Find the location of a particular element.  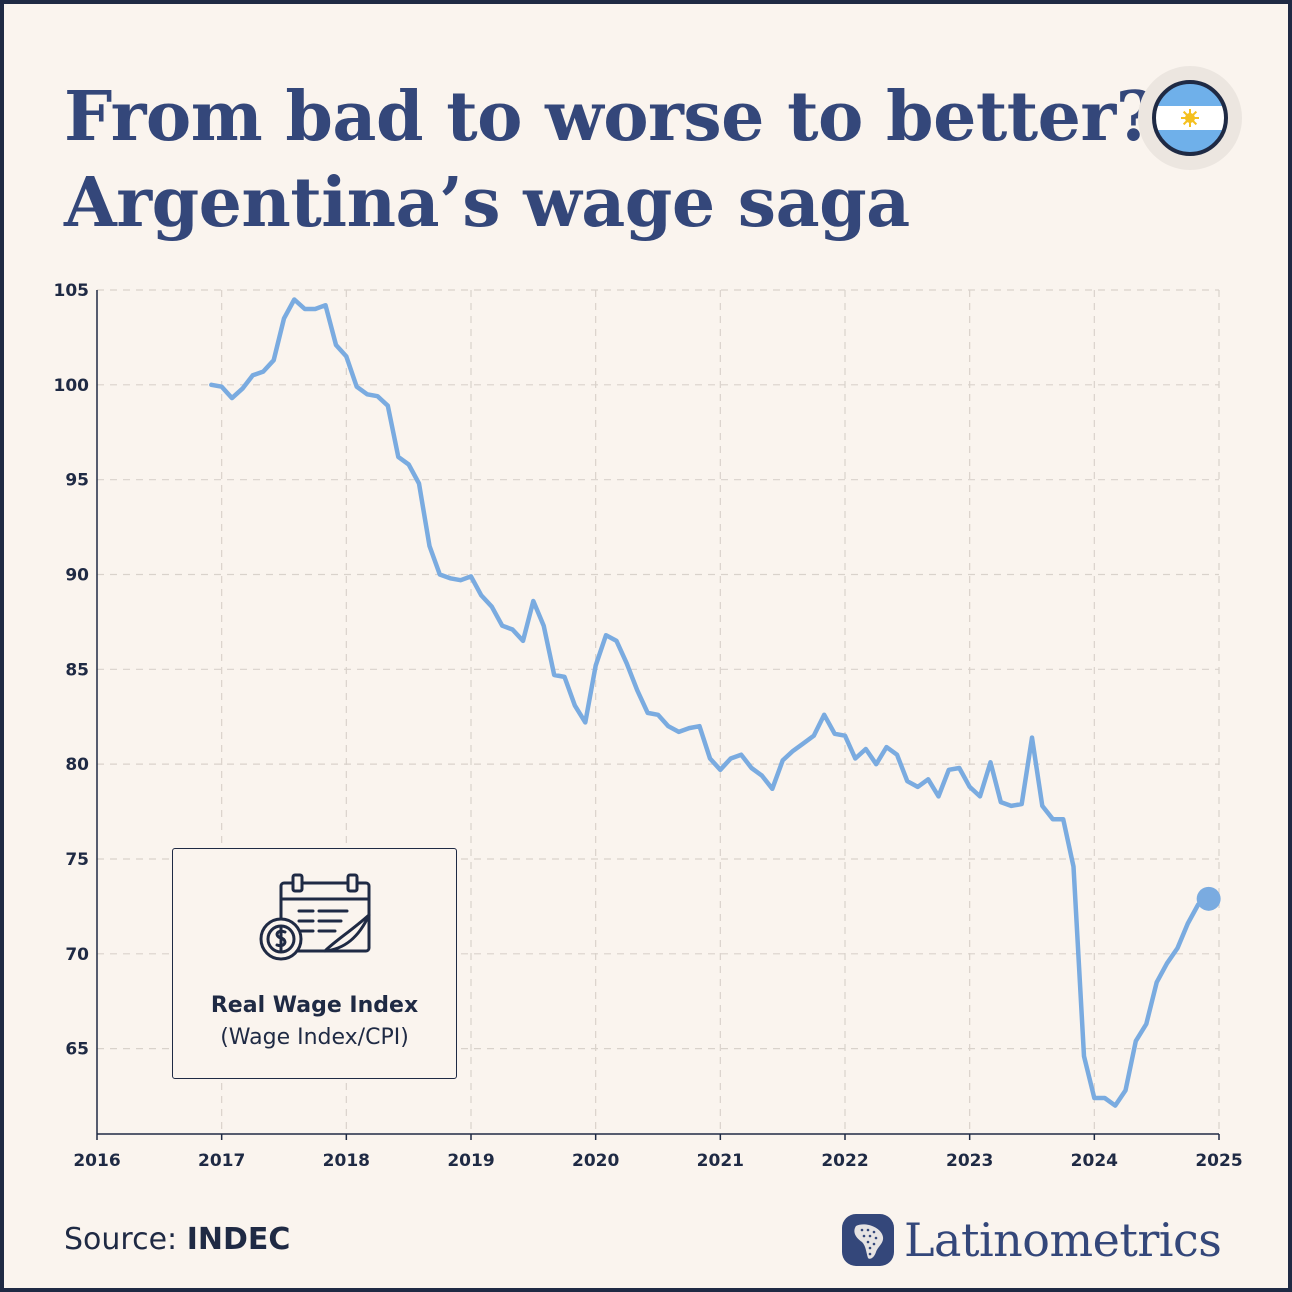

y-tick-label: 80 is located at coordinates (77, 765).